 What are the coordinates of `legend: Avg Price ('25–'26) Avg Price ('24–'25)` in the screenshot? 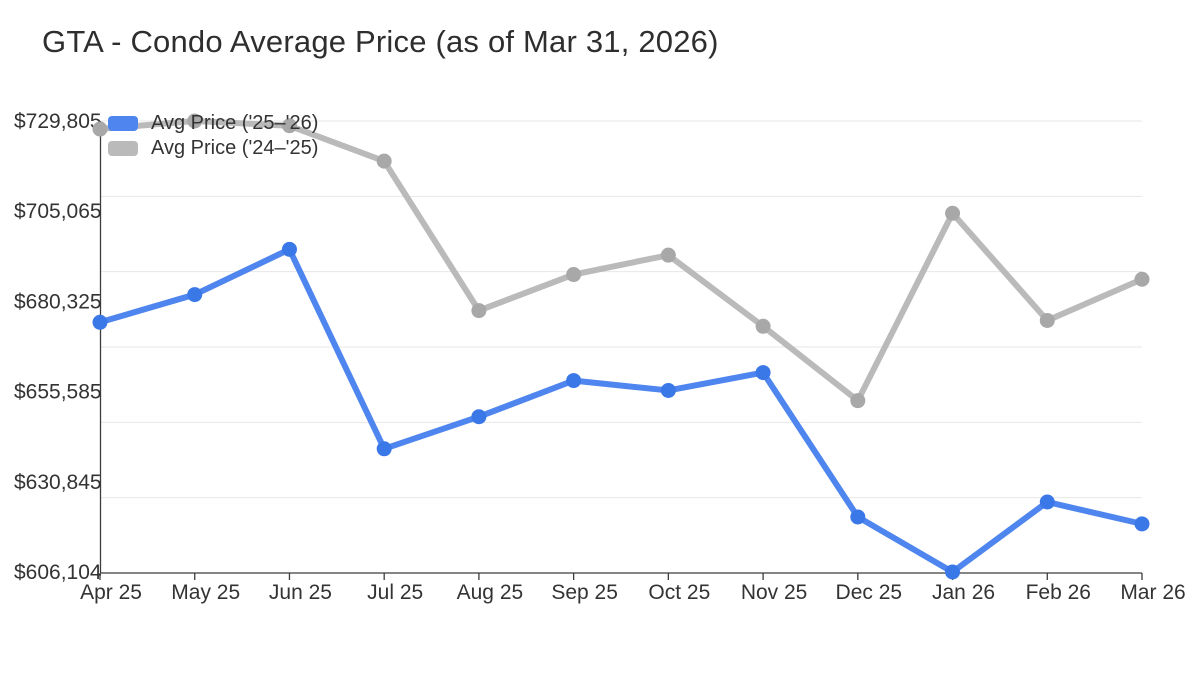 It's located at (213, 136).